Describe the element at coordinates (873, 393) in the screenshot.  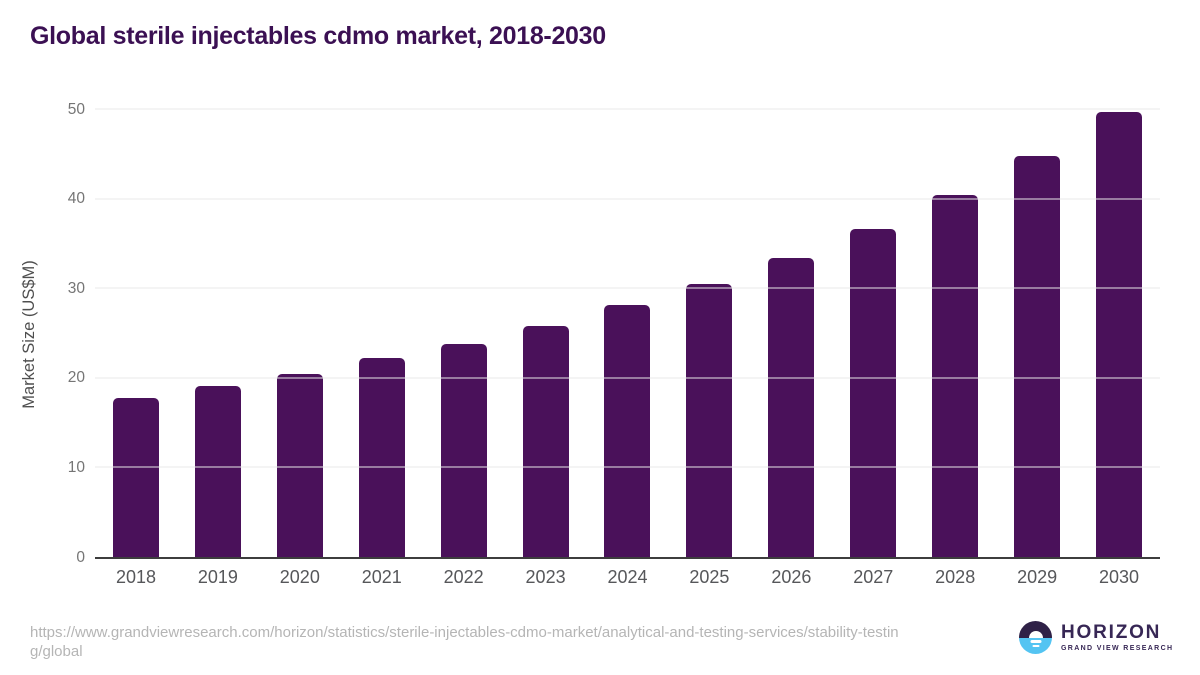
I see `bar-2027` at that location.